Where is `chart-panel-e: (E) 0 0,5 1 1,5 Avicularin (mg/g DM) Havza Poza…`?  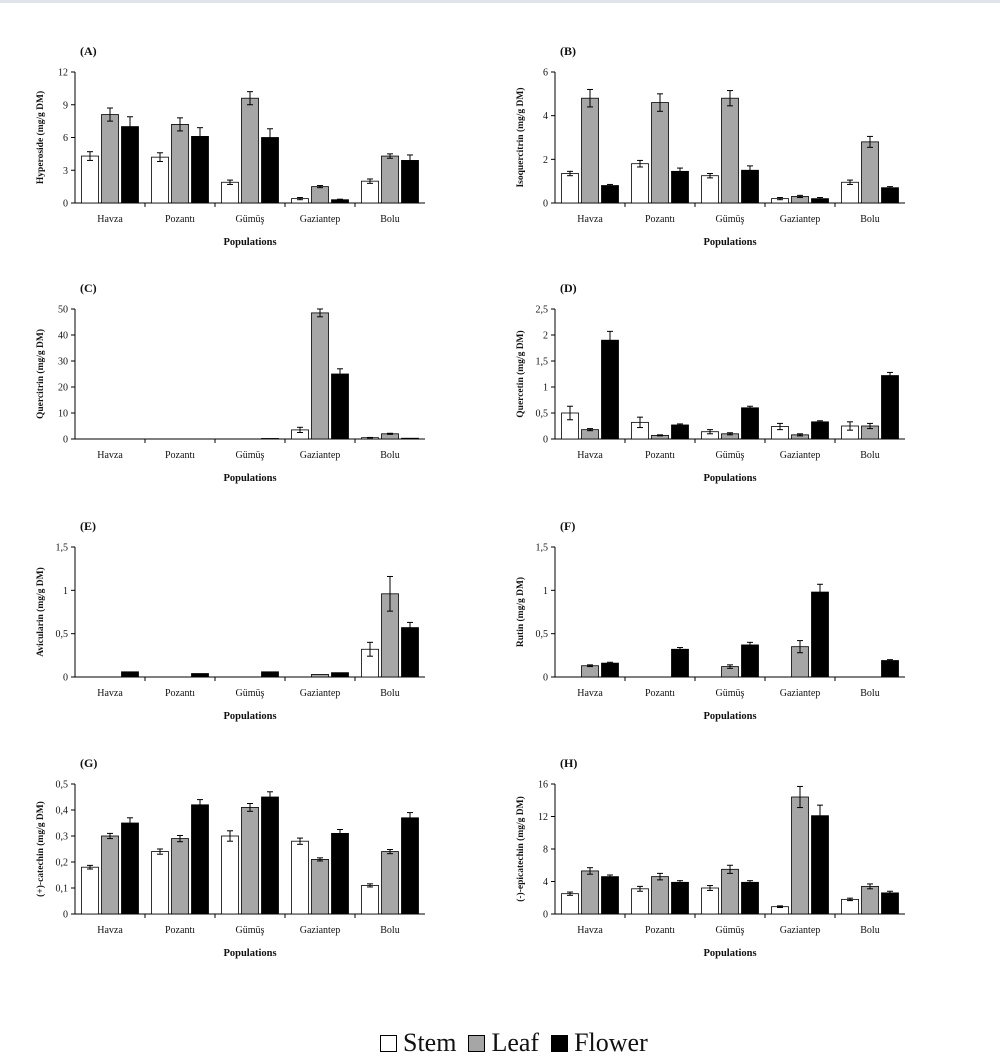 chart-panel-e: (E) 0 0,5 1 1,5 Avicularin (mg/g DM) Havza Poza… is located at coordinates (230, 620).